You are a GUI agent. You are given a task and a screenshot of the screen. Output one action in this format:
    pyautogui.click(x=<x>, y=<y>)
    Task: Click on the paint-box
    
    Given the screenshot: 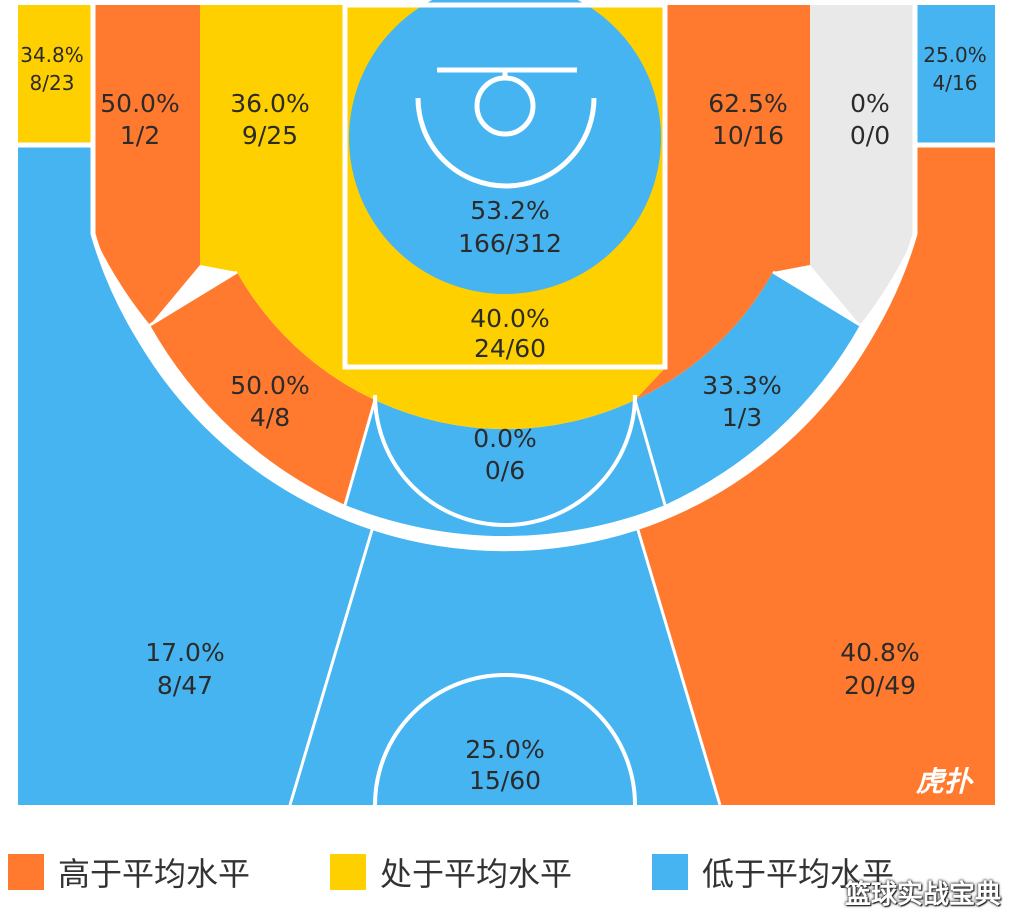 What is the action you would take?
    pyautogui.click(x=505, y=186)
    